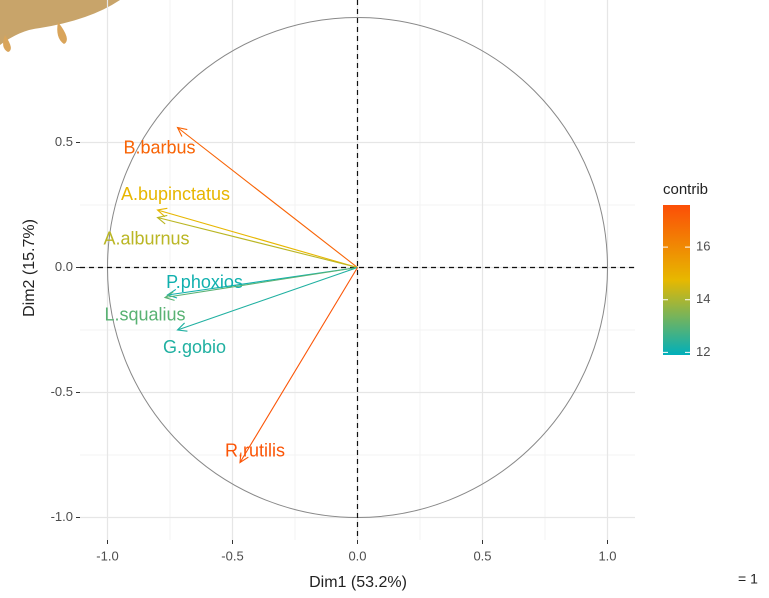  What do you see at coordinates (64, 266) in the screenshot?
I see `y-tick-label: 0.0` at bounding box center [64, 266].